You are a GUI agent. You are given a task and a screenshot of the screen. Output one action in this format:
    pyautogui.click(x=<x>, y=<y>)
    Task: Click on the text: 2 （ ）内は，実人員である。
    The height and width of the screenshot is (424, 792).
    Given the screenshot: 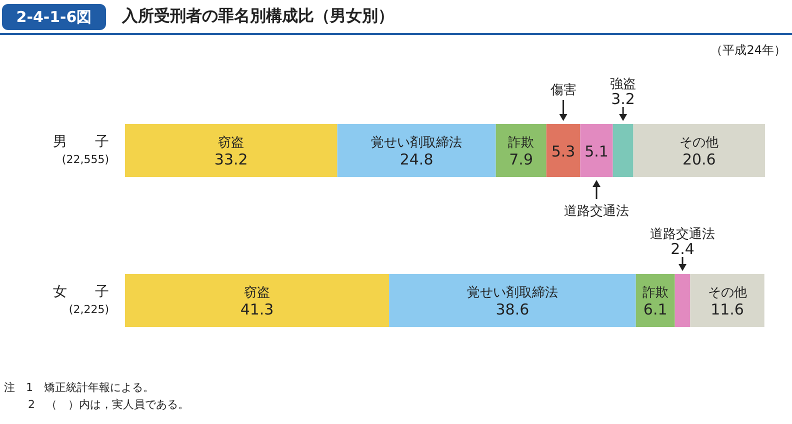 What is the action you would take?
    pyautogui.click(x=108, y=404)
    